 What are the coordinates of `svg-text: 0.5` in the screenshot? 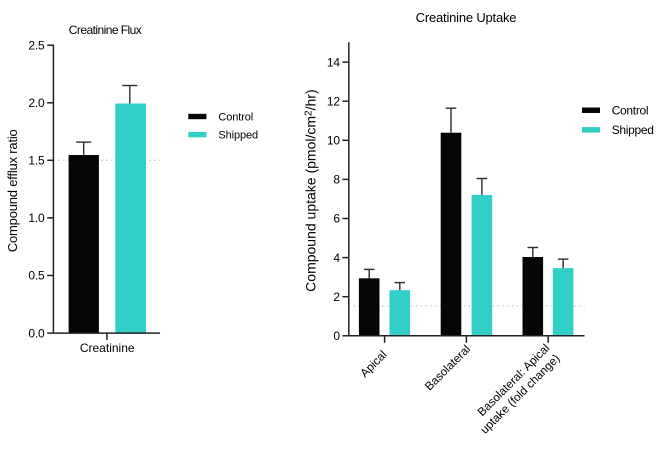 It's located at (36, 276).